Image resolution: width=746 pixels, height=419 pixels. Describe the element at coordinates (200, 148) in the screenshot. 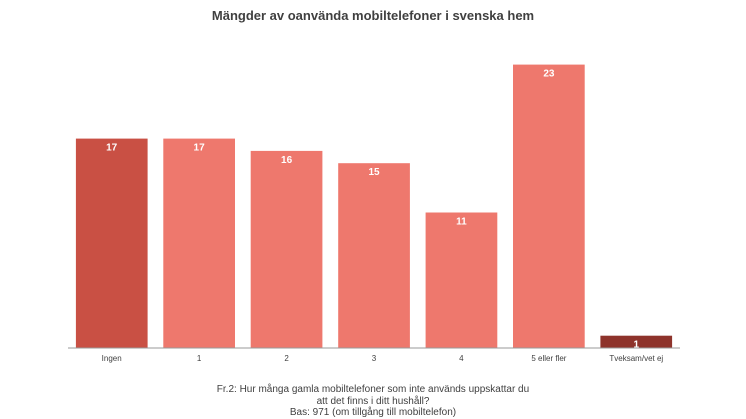

I see `value-label-1: 17` at that location.